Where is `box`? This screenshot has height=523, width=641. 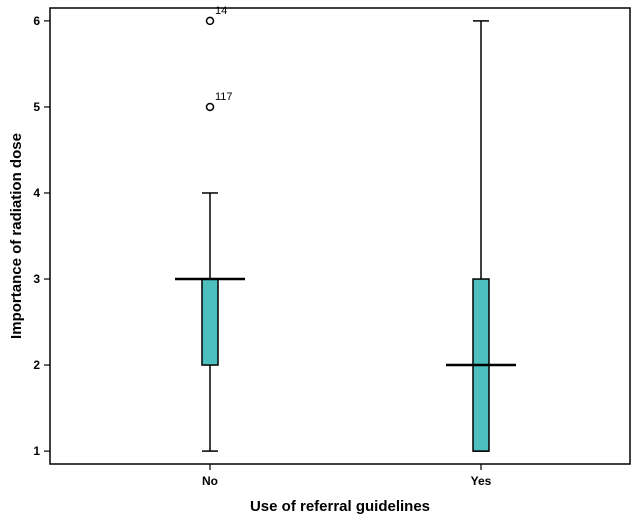
box is located at coordinates (210, 322).